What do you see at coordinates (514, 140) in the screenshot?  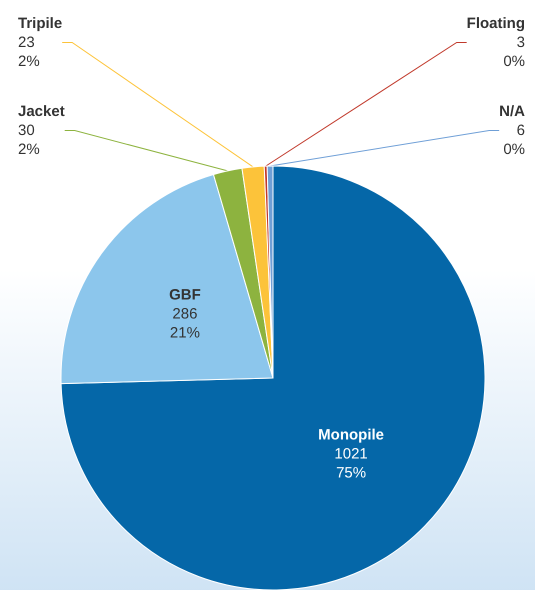 I see `data-label: 6 0%` at bounding box center [514, 140].